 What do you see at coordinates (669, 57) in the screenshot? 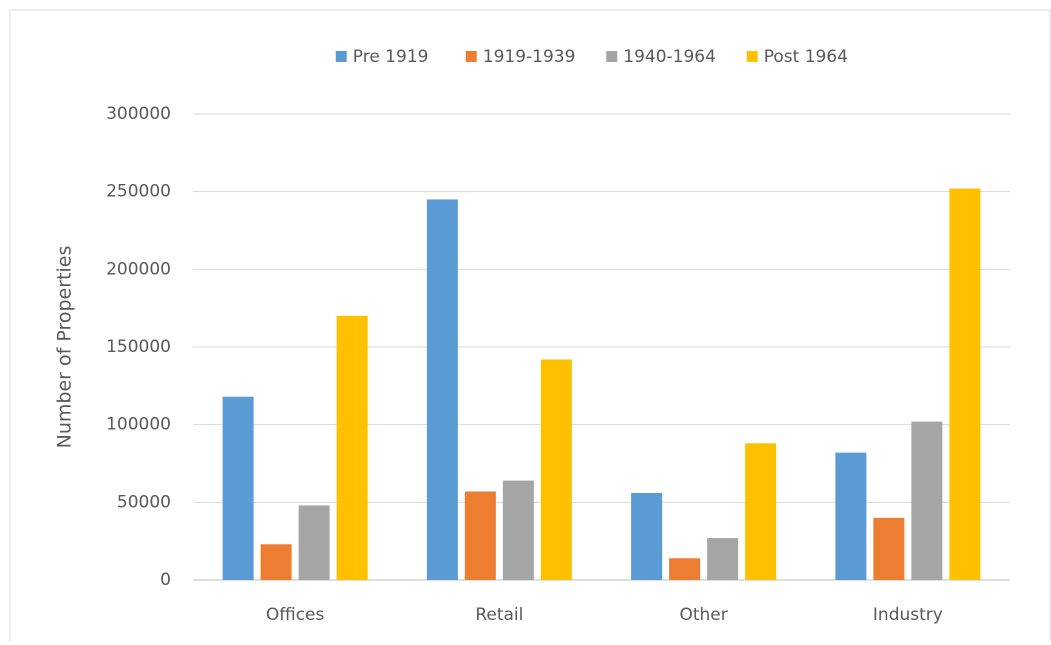
I see `legend-label: 1940-1964` at bounding box center [669, 57].